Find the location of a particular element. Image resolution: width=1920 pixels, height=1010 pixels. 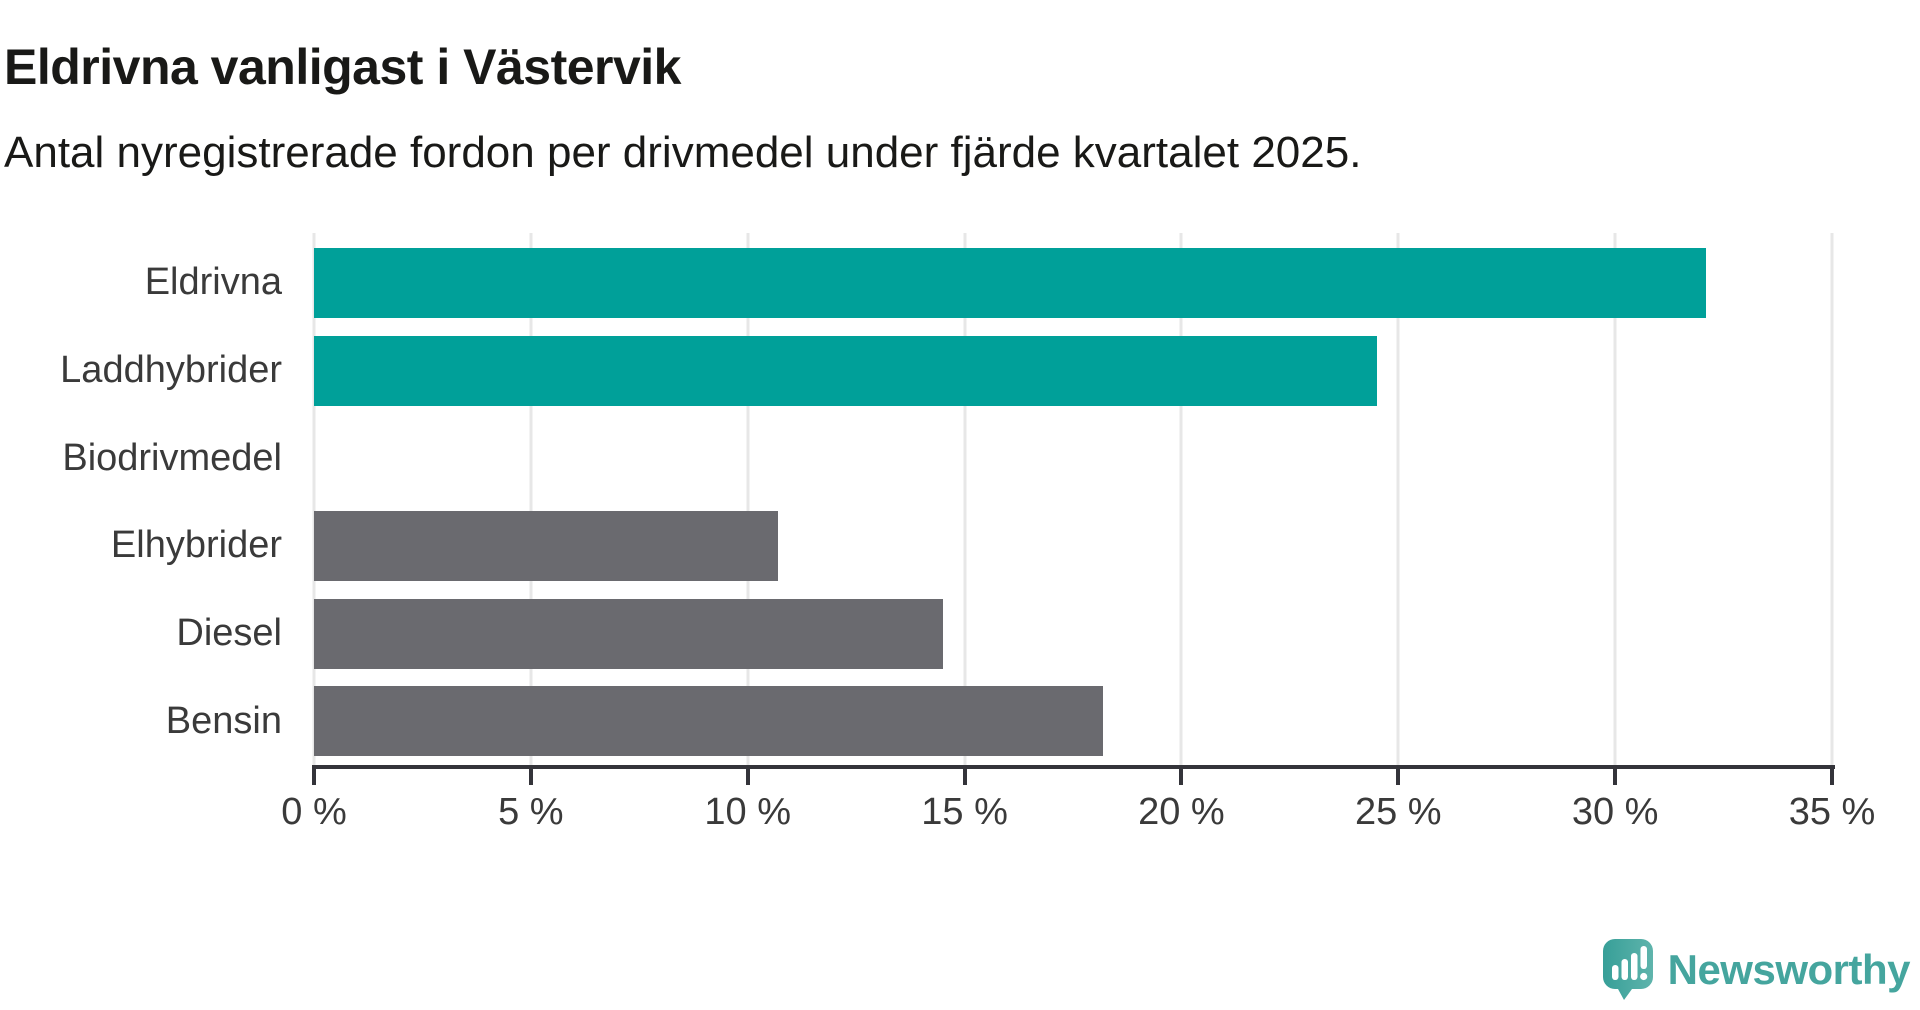

x-axis-tick-label: 30 % is located at coordinates (1615, 812).